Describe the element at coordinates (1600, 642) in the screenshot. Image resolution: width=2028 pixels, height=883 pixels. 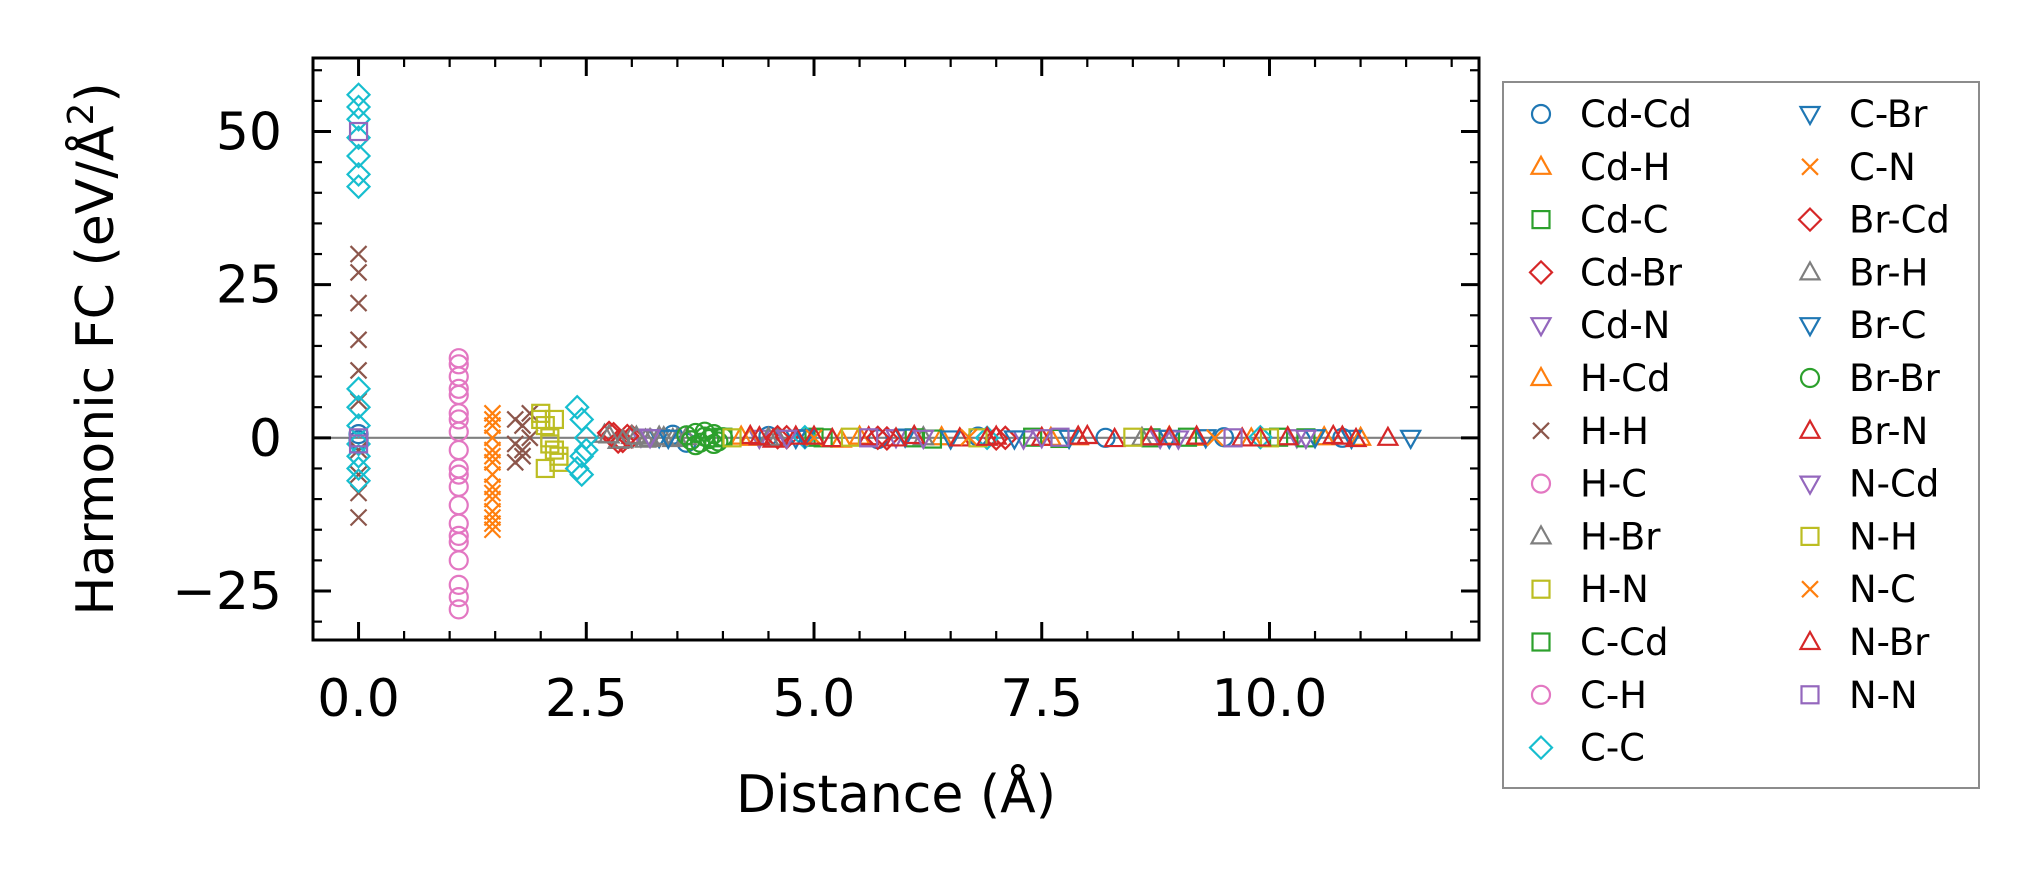
I see `legend-entry: C-Cd` at that location.